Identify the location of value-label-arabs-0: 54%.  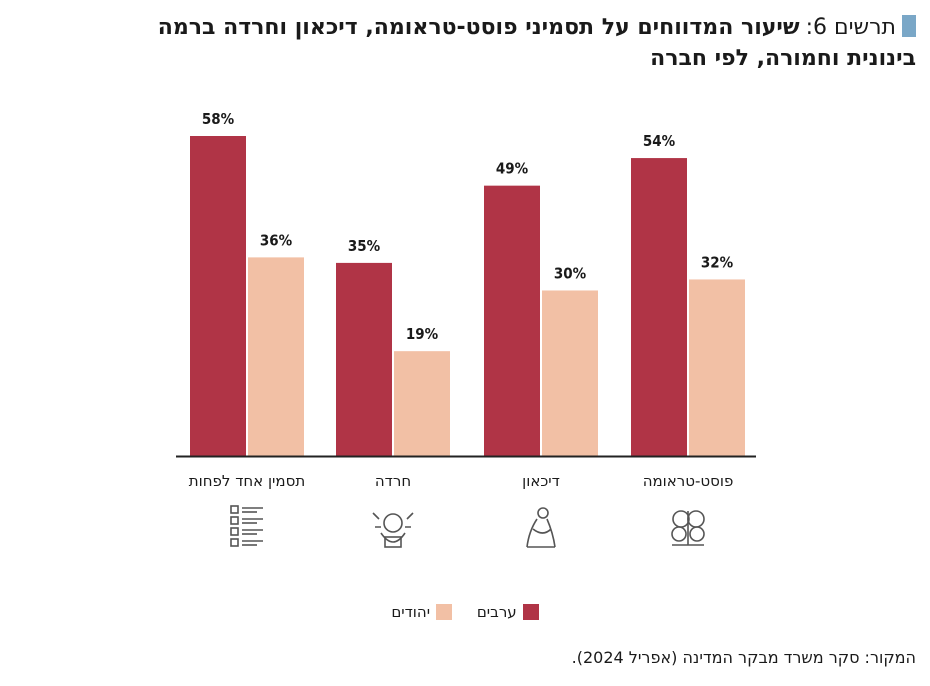
(659, 141).